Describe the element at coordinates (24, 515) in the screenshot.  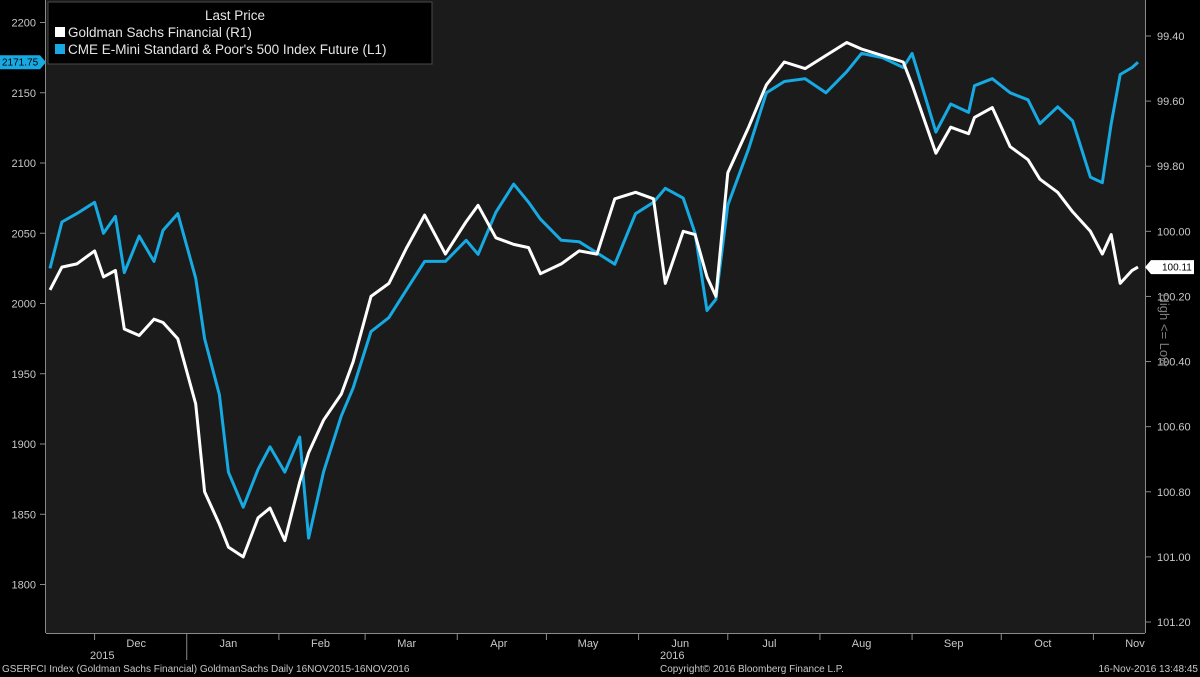
I see `left-tick-label: 1850` at that location.